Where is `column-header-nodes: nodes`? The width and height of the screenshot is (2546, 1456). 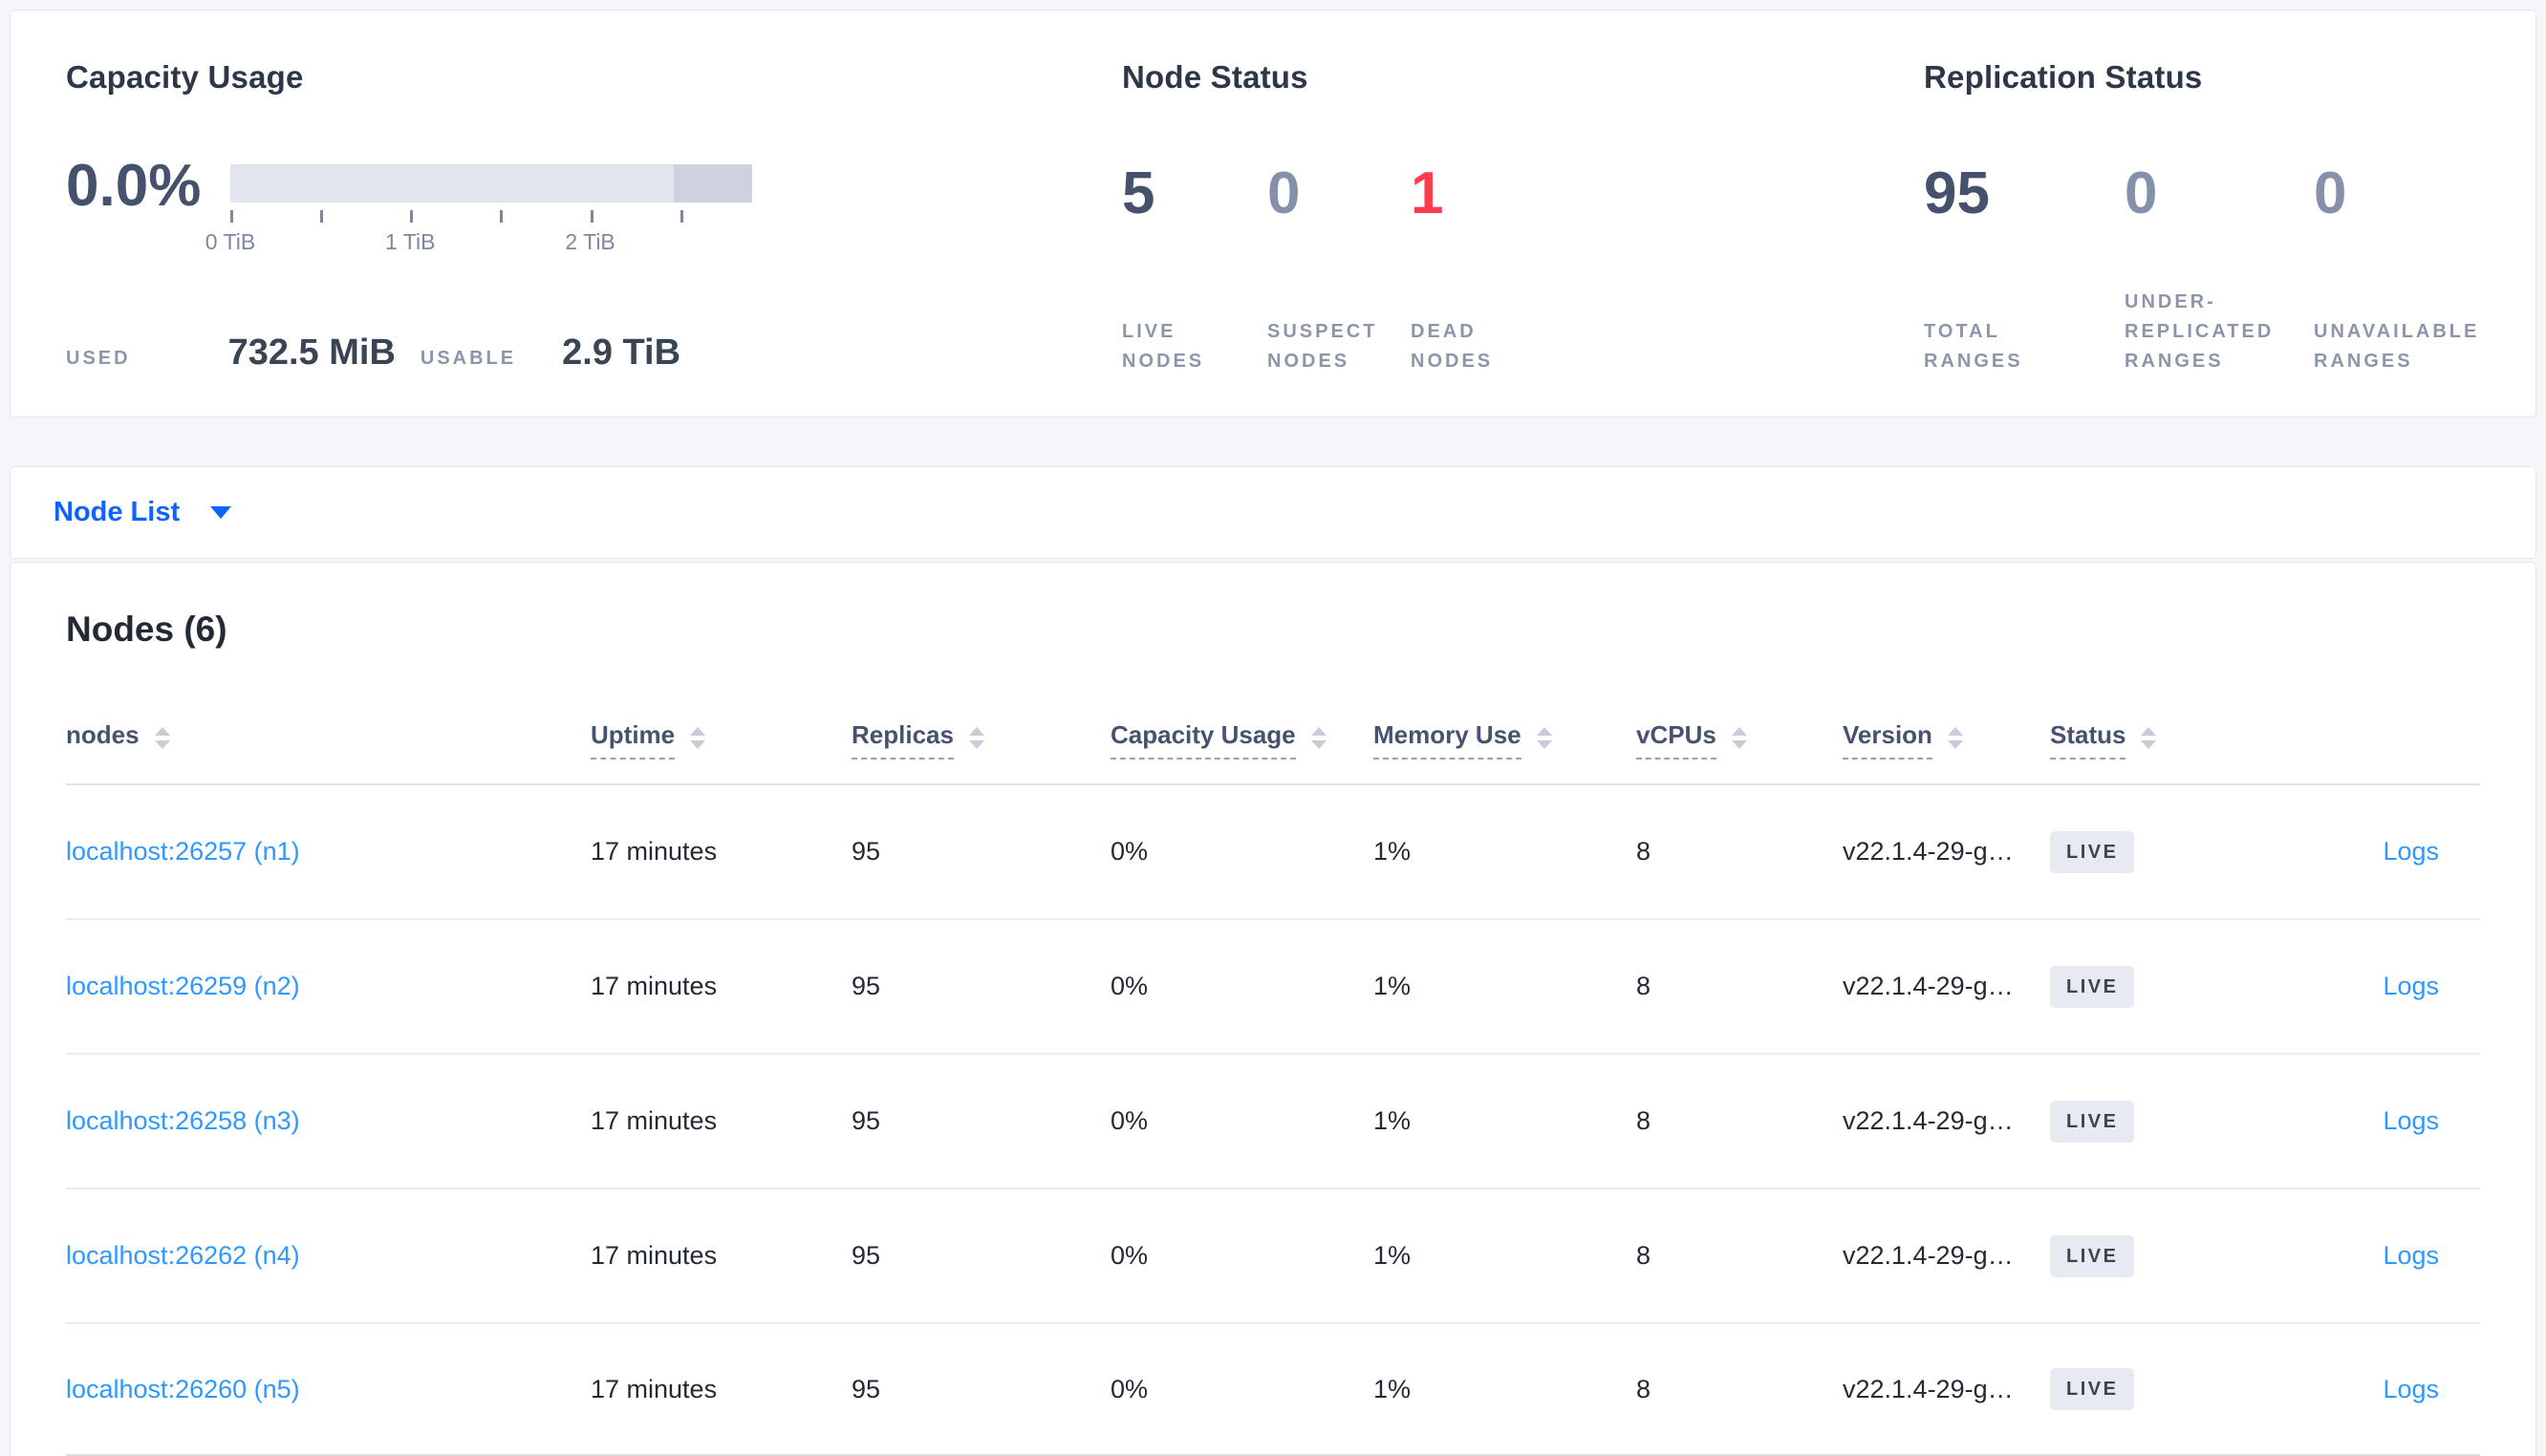
column-header-nodes: nodes is located at coordinates (328, 718).